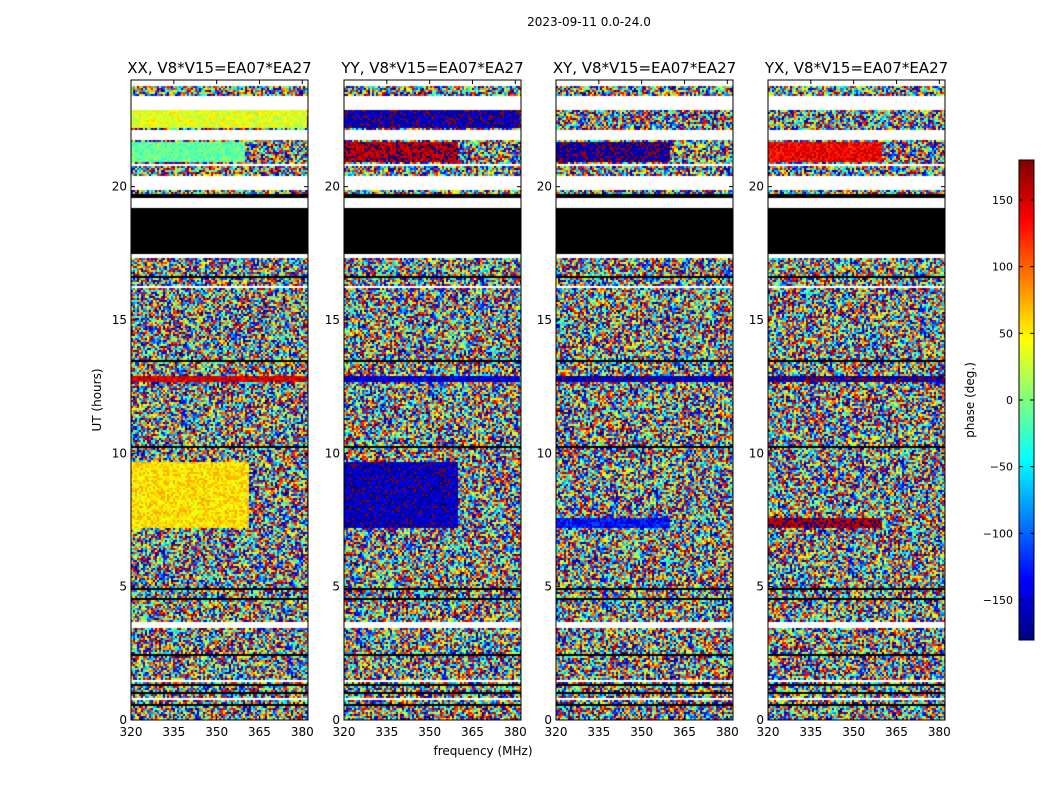 This screenshot has height=800, width=1050. I want to click on colorbar-tick-label: 50, so click(1006, 333).